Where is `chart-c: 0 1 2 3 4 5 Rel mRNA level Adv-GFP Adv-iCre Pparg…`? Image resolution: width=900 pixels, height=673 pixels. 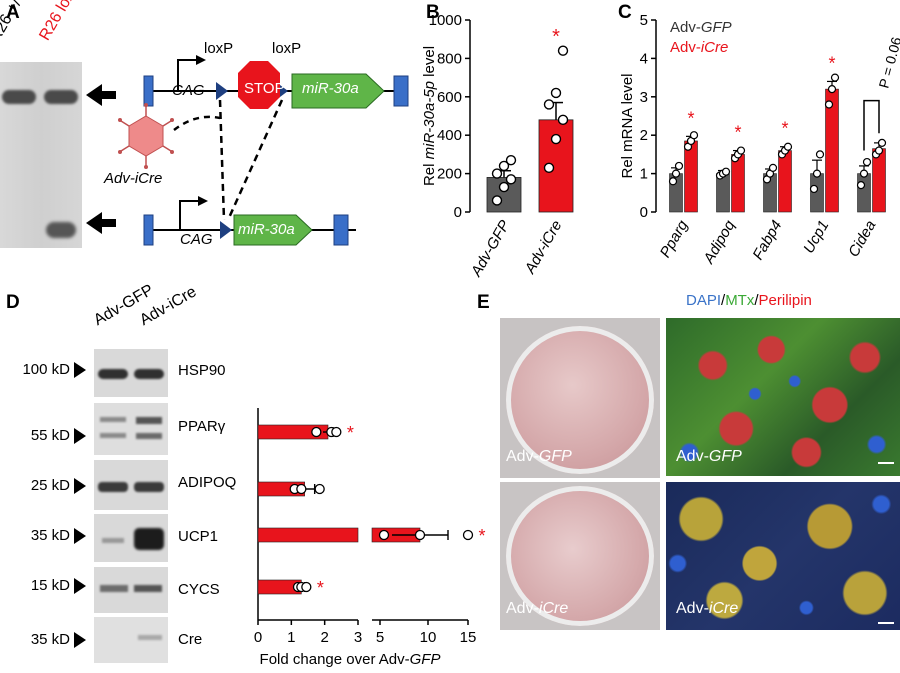 chart-c: 0 1 2 3 4 5 Rel mRNA level Adv-GFP Adv-iCre Pparg… is located at coordinates (759, 139).